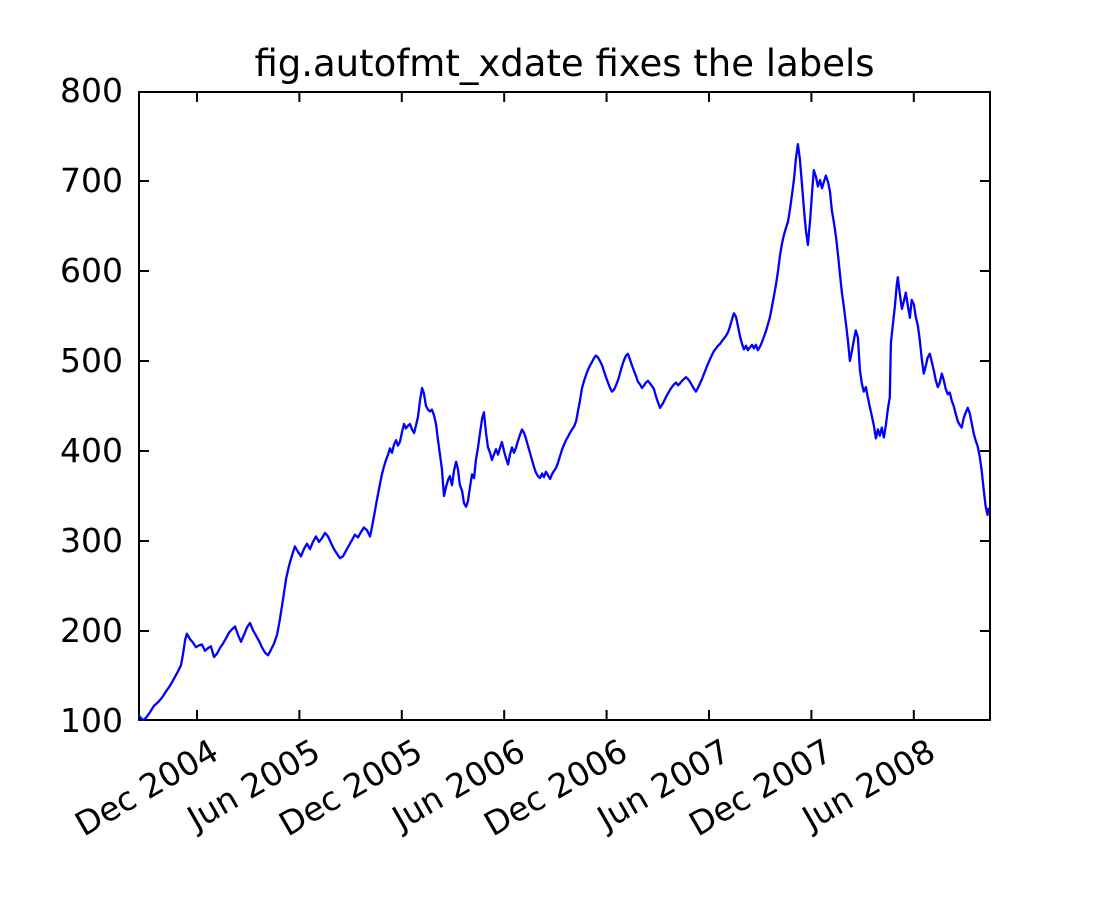 Image resolution: width=1100 pixels, height=900 pixels. What do you see at coordinates (564, 63) in the screenshot?
I see `chart-title: fig.autofmt_xdate fixes the labels` at bounding box center [564, 63].